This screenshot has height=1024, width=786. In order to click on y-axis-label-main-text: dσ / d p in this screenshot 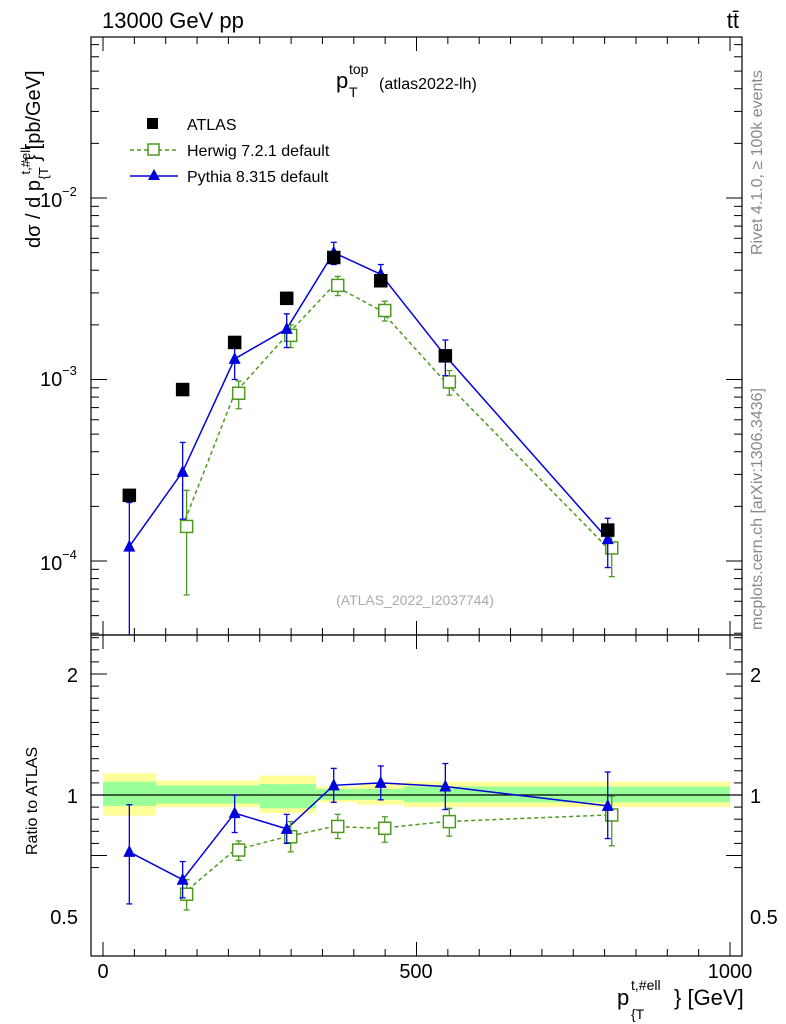, I will do `click(34, 214)`.